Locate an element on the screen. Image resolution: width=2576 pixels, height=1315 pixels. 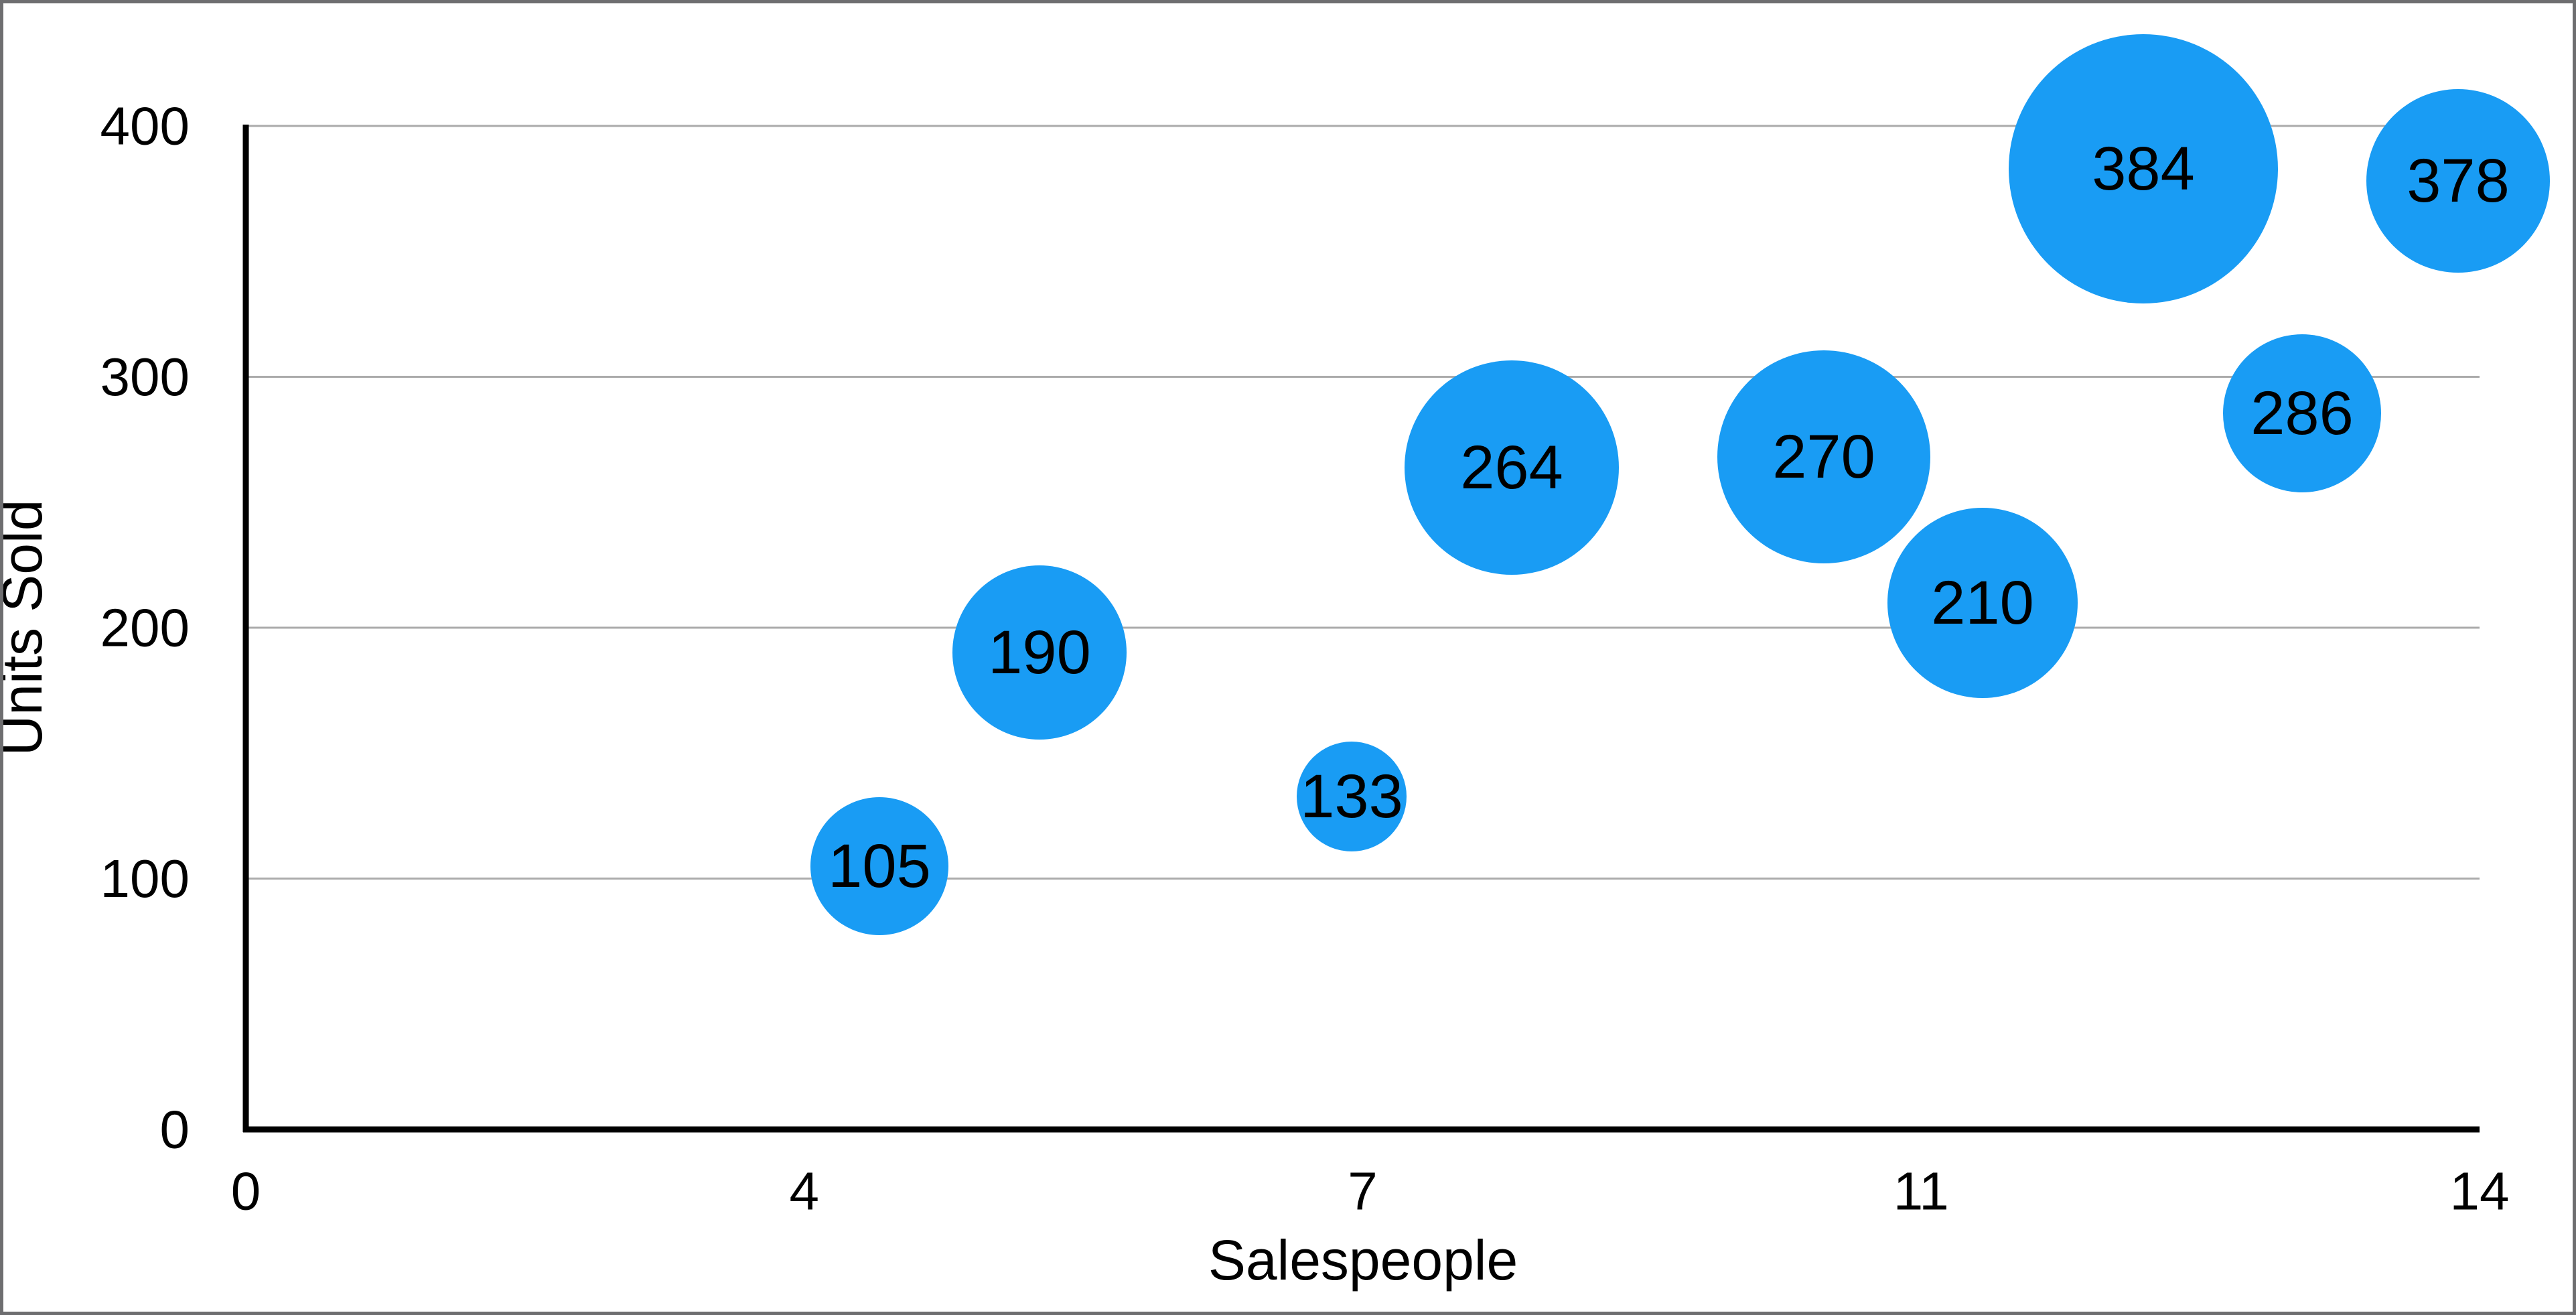
bubble-group-264: 264 is located at coordinates (1512, 467).